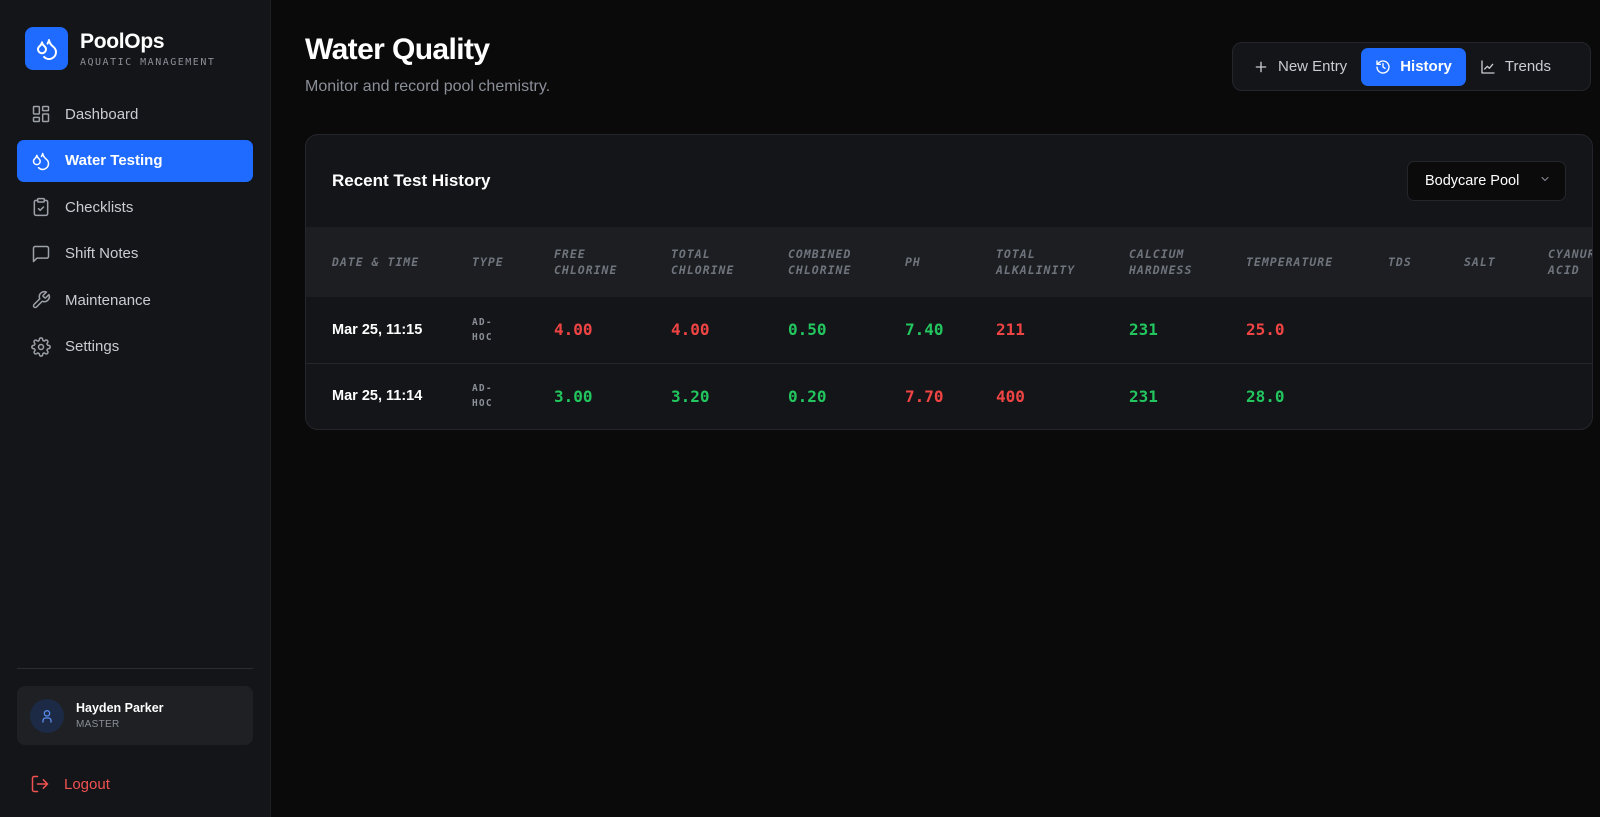 The image size is (1600, 817). Describe the element at coordinates (703, 262) in the screenshot. I see `col-total-chlorine: TOTAL CHLORINE` at that location.